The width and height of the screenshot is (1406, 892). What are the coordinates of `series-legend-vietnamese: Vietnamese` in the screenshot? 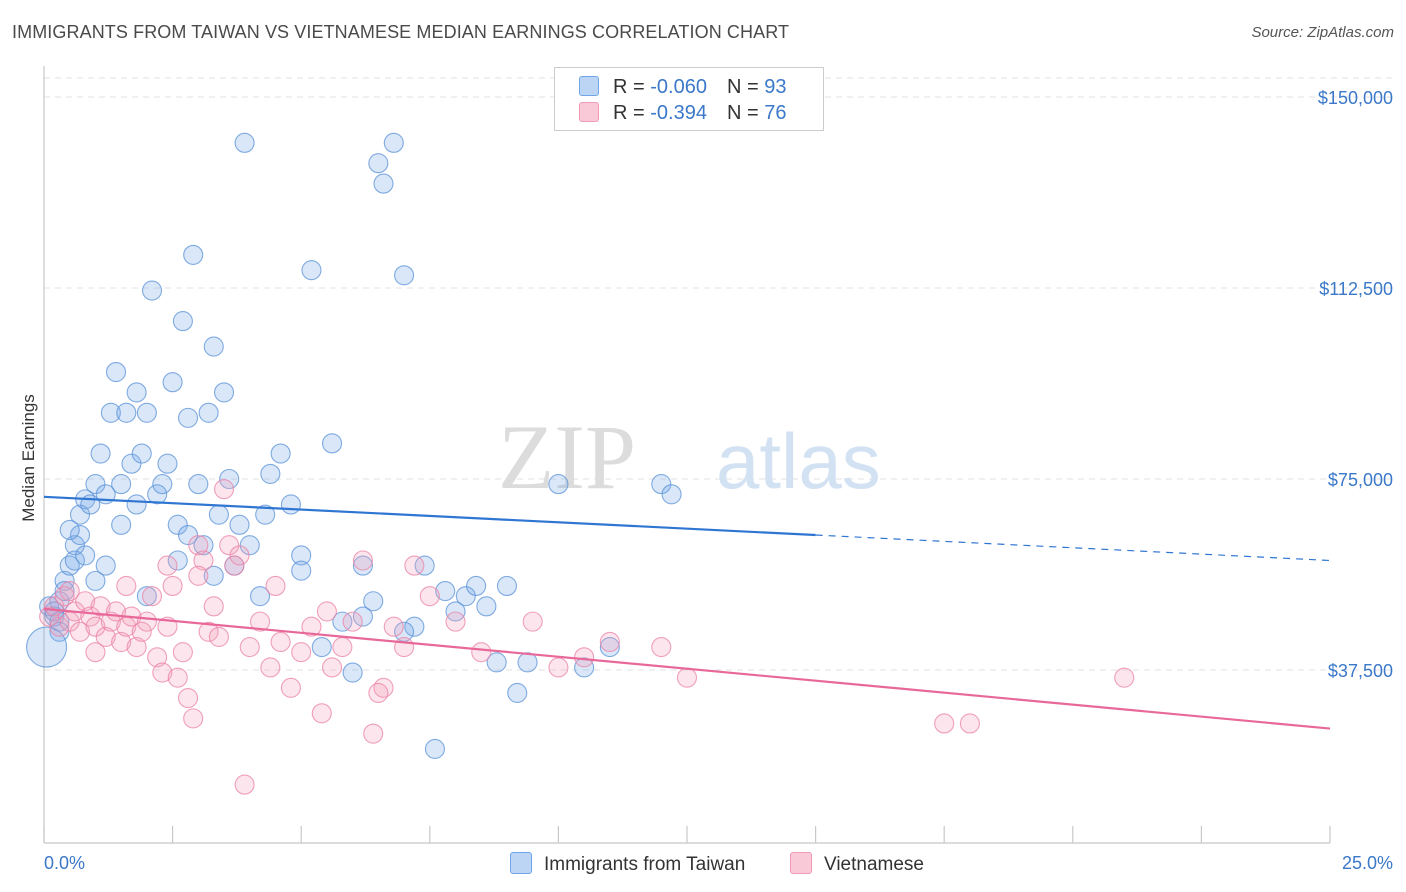 It's located at (857, 864).